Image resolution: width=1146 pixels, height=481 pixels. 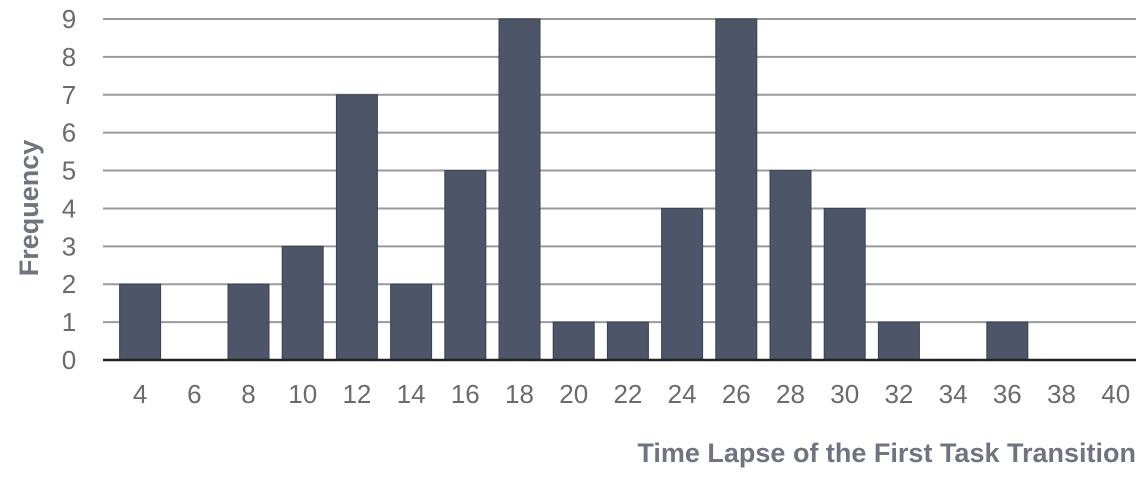 What do you see at coordinates (140, 394) in the screenshot?
I see `x-tick-label: 4` at bounding box center [140, 394].